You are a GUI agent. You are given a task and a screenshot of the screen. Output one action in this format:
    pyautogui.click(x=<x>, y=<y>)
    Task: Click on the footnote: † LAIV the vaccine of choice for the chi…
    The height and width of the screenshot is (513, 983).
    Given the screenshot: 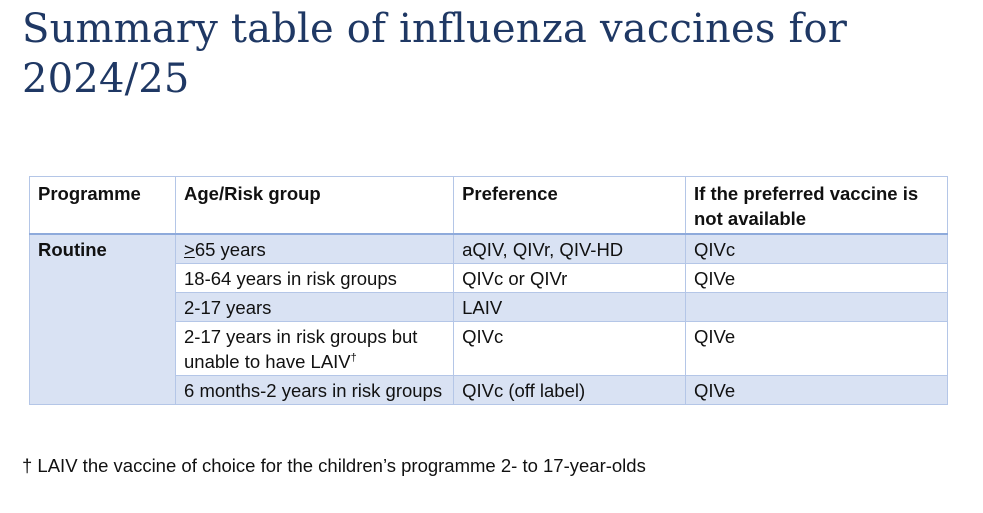 What is the action you would take?
    pyautogui.click(x=334, y=465)
    